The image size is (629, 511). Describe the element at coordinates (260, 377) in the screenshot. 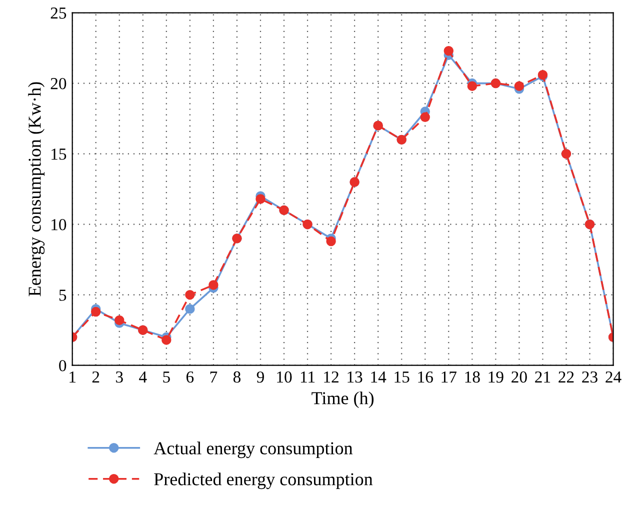

I see `x-tick-label: 9` at that location.